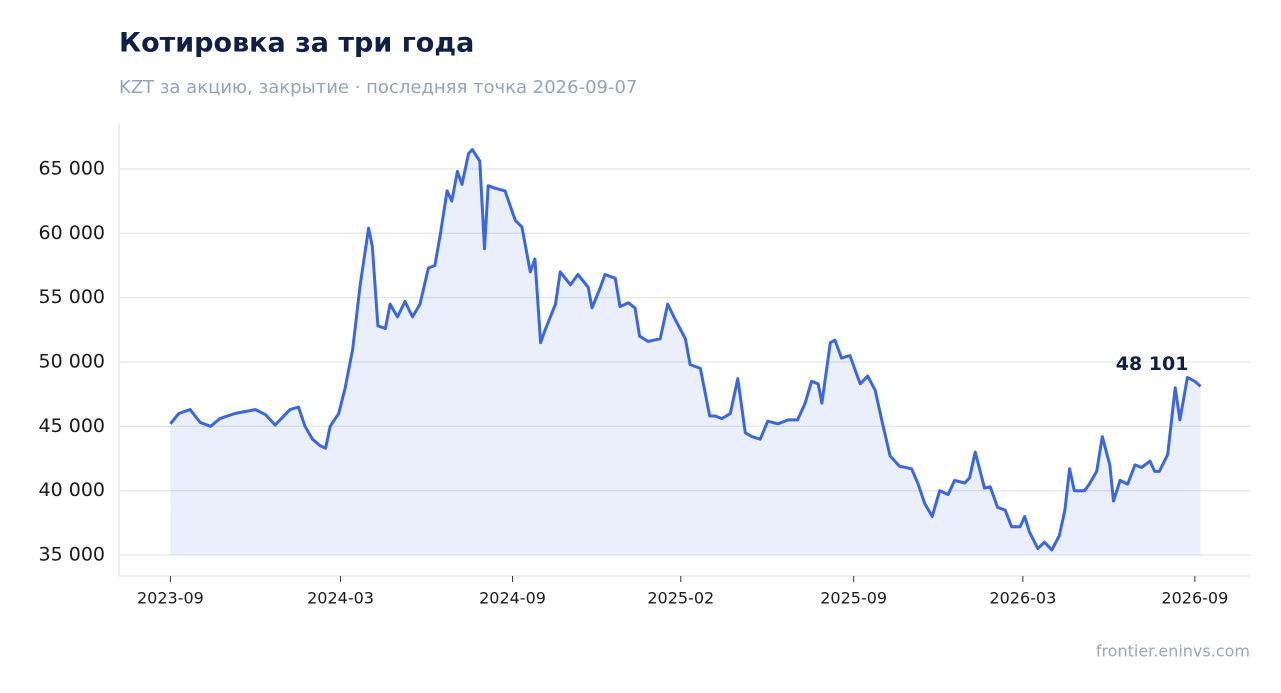 This screenshot has height=693, width=1281. What do you see at coordinates (1194, 598) in the screenshot?
I see `x-tick-label: 2026-09` at bounding box center [1194, 598].